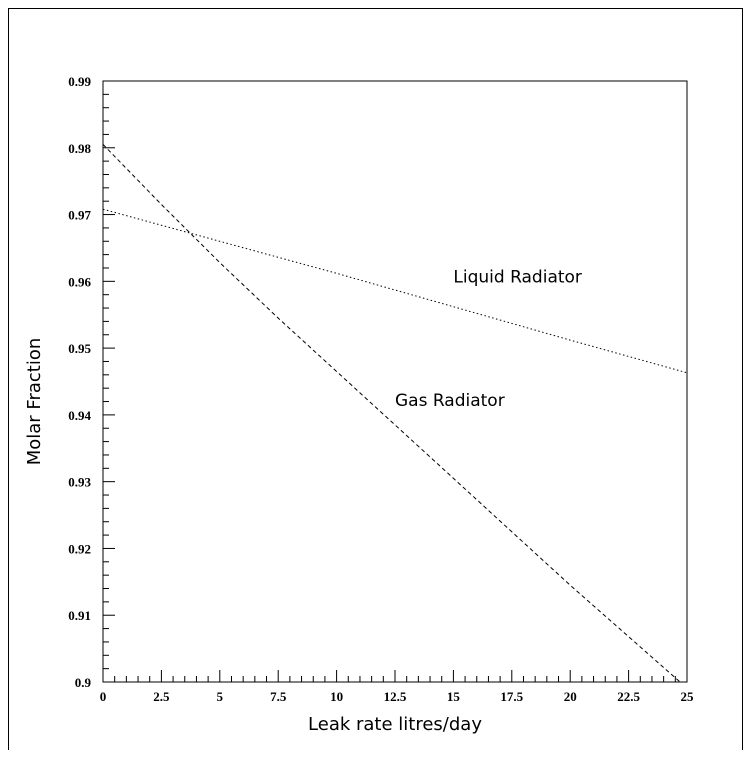 The image size is (751, 758). What do you see at coordinates (161, 696) in the screenshot?
I see `x-tick-label: 2.5` at bounding box center [161, 696].